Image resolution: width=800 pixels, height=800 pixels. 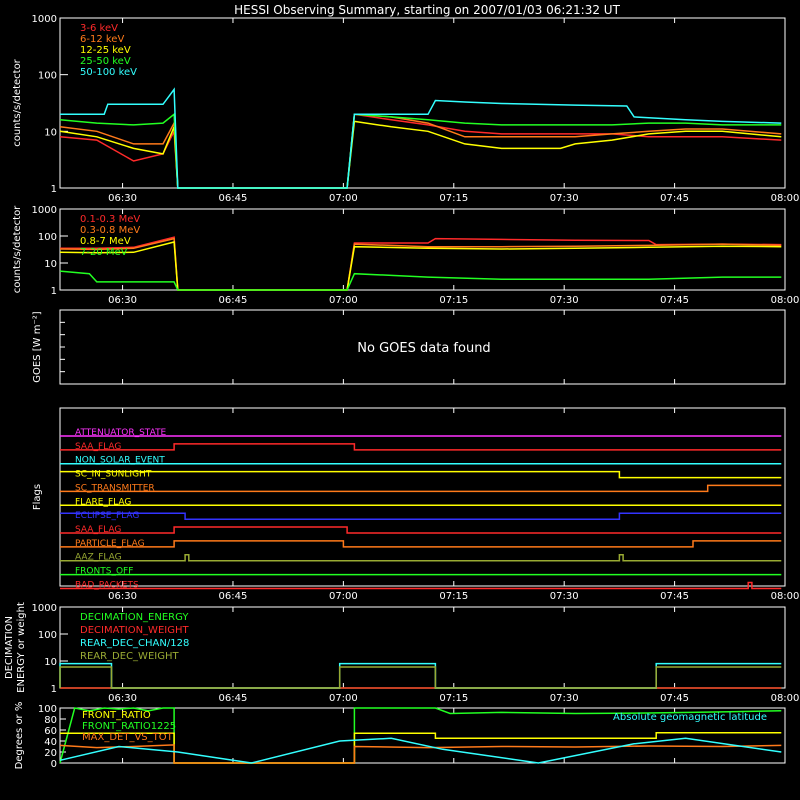 What do you see at coordinates (50, 753) in the screenshot?
I see `y-tick-label: 20` at bounding box center [50, 753].